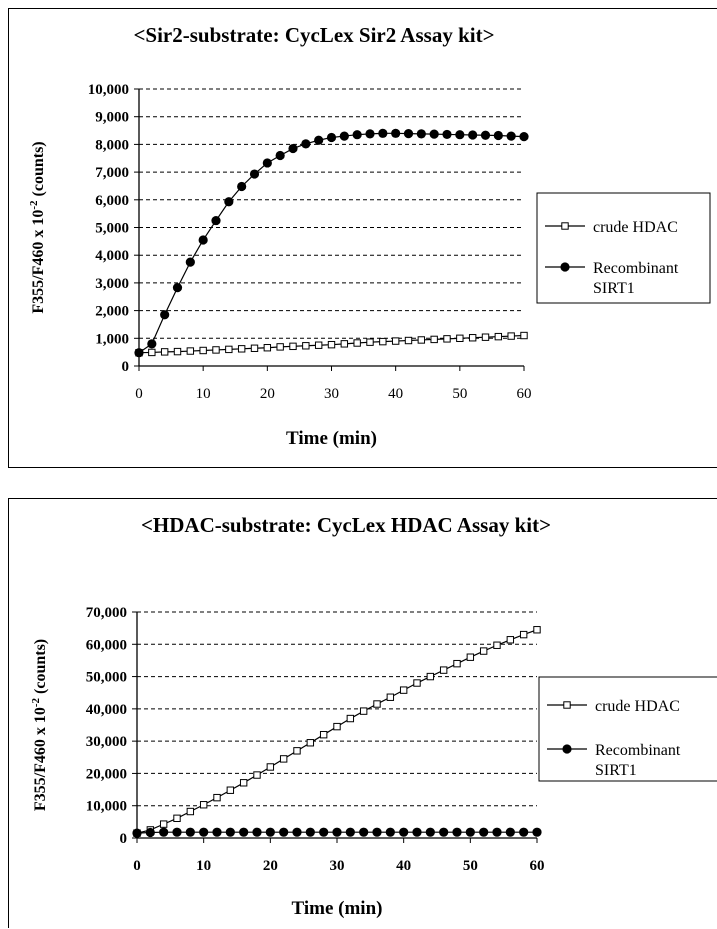 The width and height of the screenshot is (717, 929). Describe the element at coordinates (112, 284) in the screenshot. I see `y-tick-label: 3,000` at that location.